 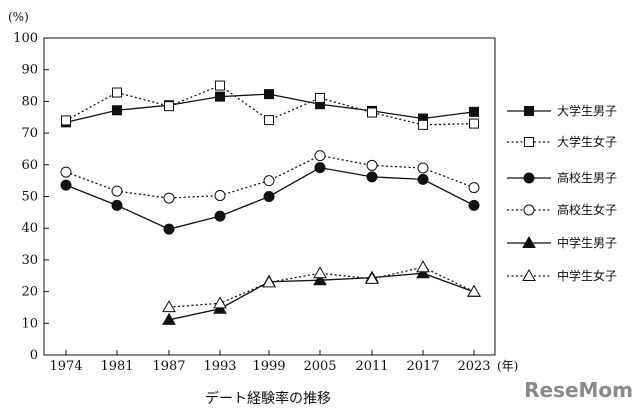 I want to click on y-tick-label: 80, so click(x=29, y=101).